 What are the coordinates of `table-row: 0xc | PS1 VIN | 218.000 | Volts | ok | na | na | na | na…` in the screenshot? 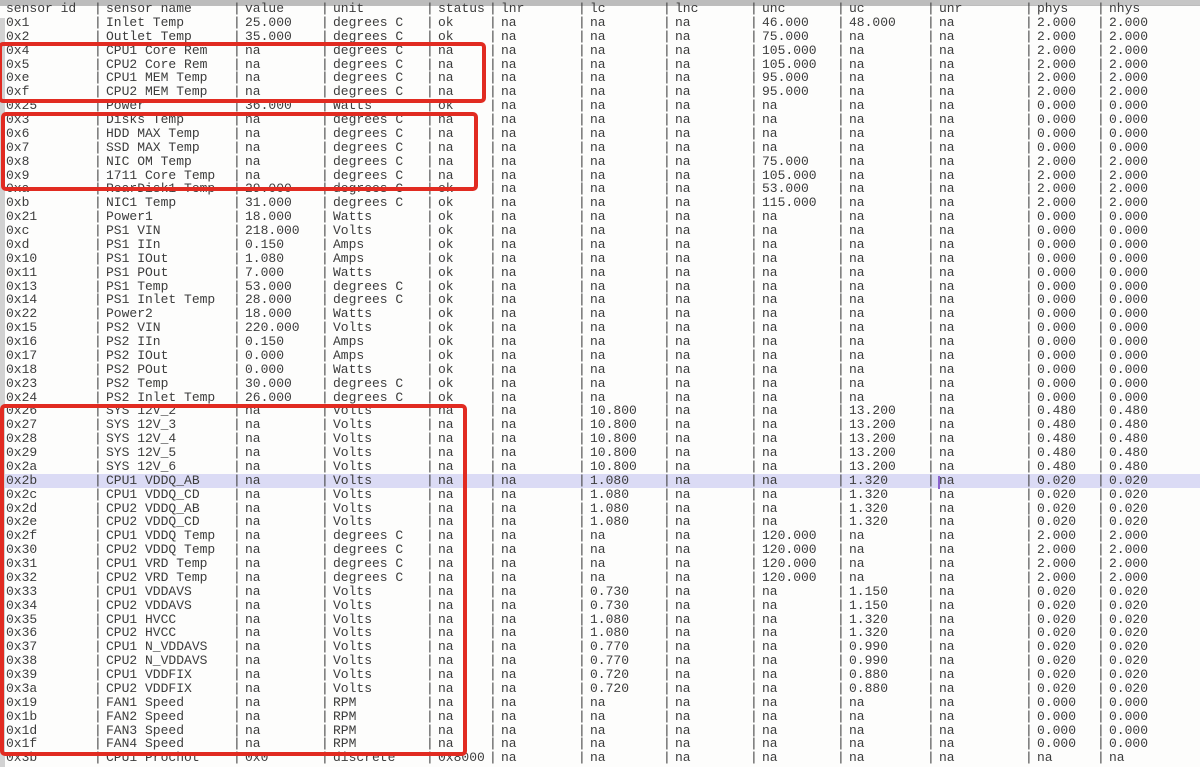 It's located at (600, 231).